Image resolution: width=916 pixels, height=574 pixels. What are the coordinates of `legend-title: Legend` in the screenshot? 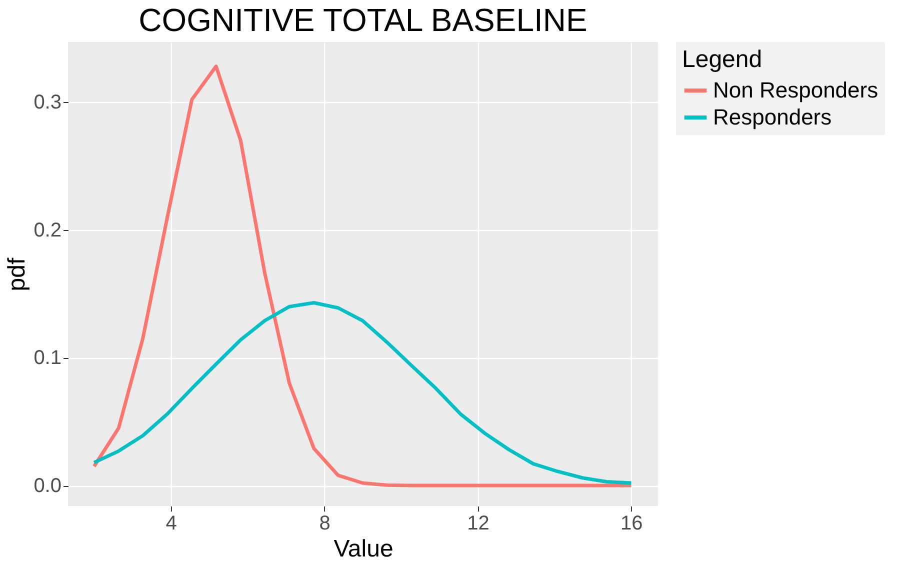 It's located at (722, 59).